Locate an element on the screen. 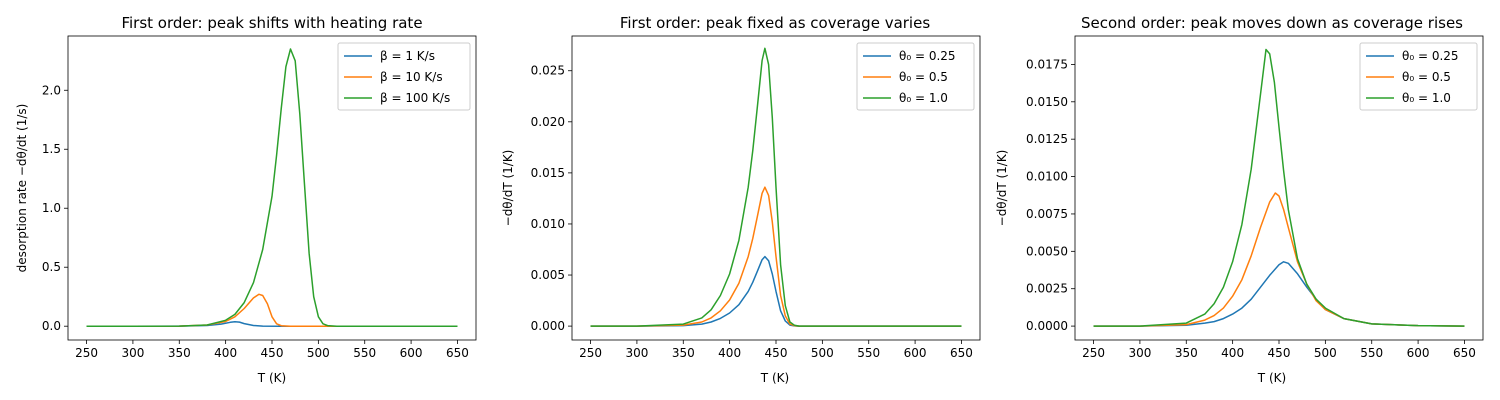  y-tick-label: 0.0000 is located at coordinates (1047, 326).